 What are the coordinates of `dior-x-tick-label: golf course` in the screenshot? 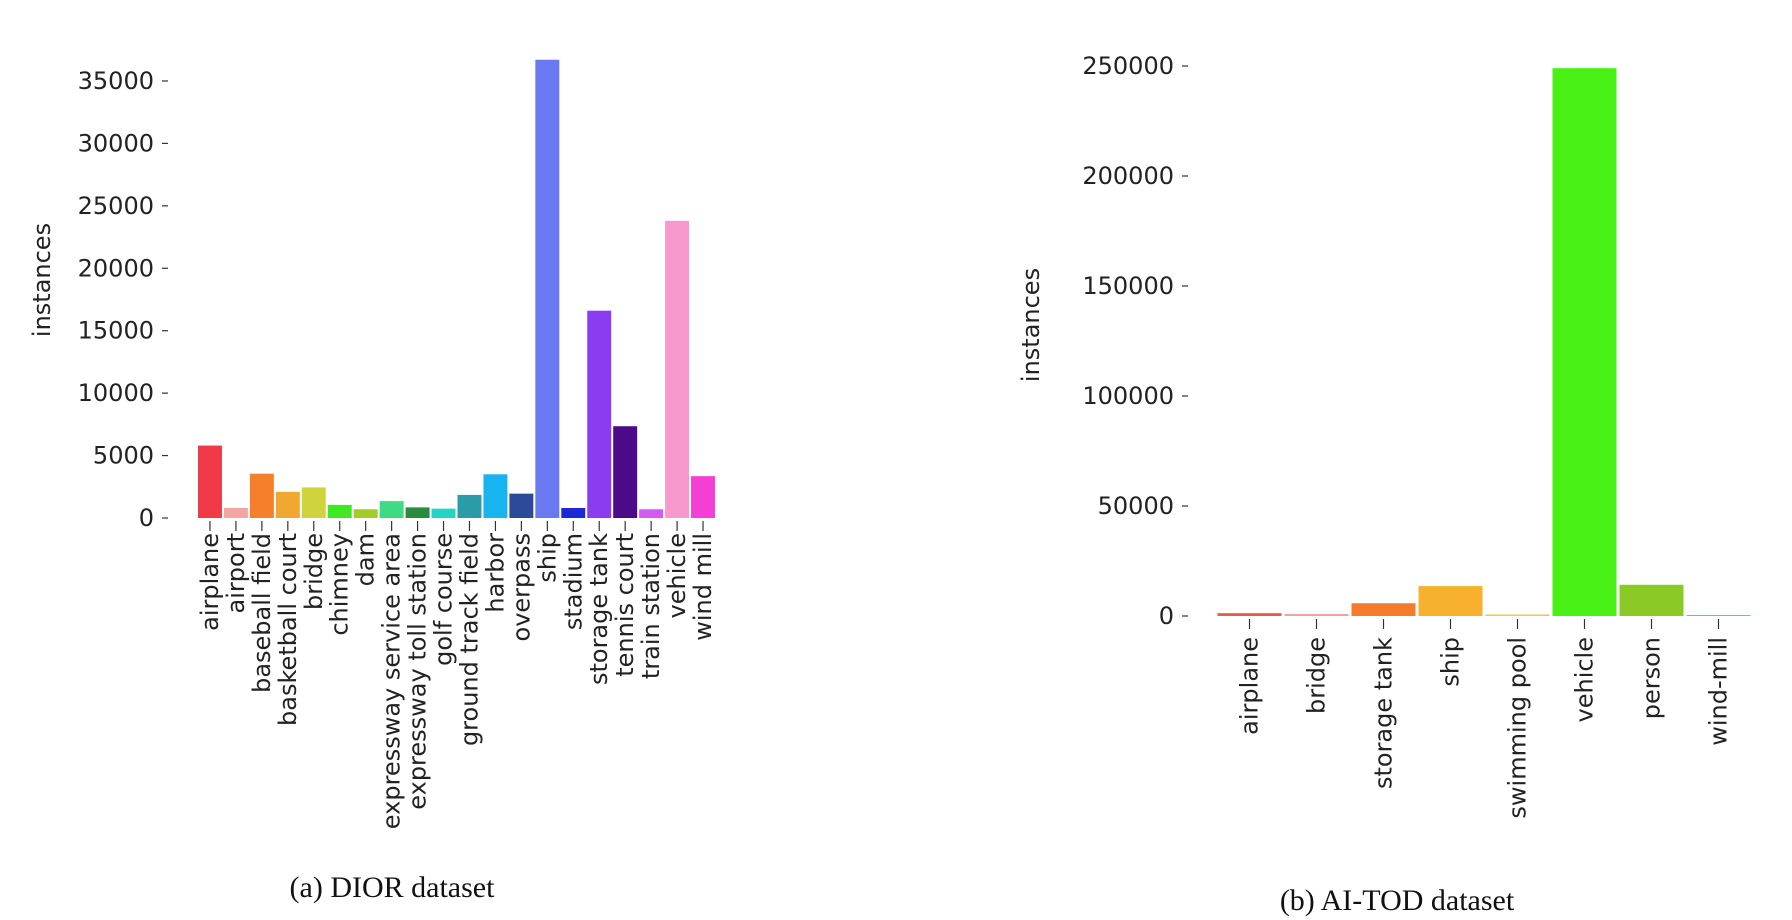 It's located at (444, 599).